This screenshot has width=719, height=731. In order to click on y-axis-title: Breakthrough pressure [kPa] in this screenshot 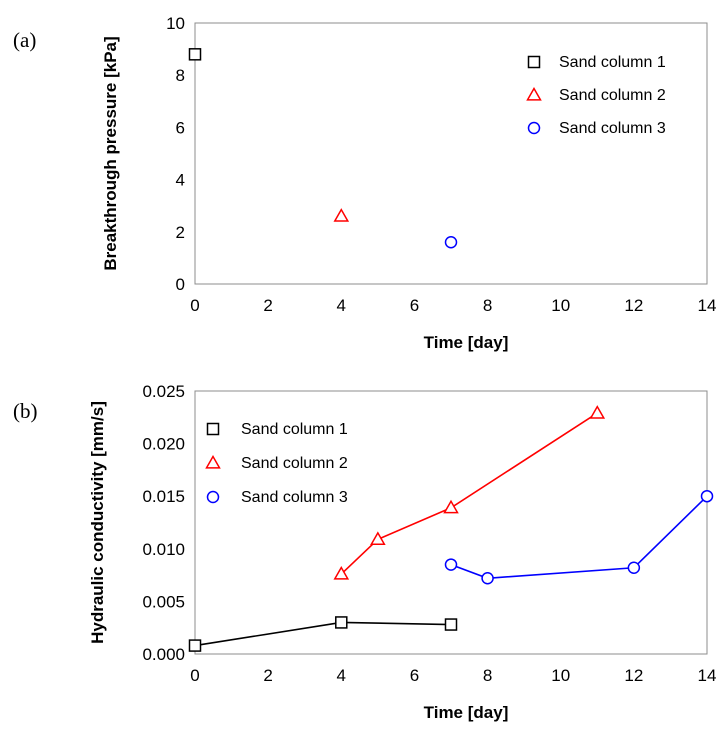, I will do `click(110, 153)`.